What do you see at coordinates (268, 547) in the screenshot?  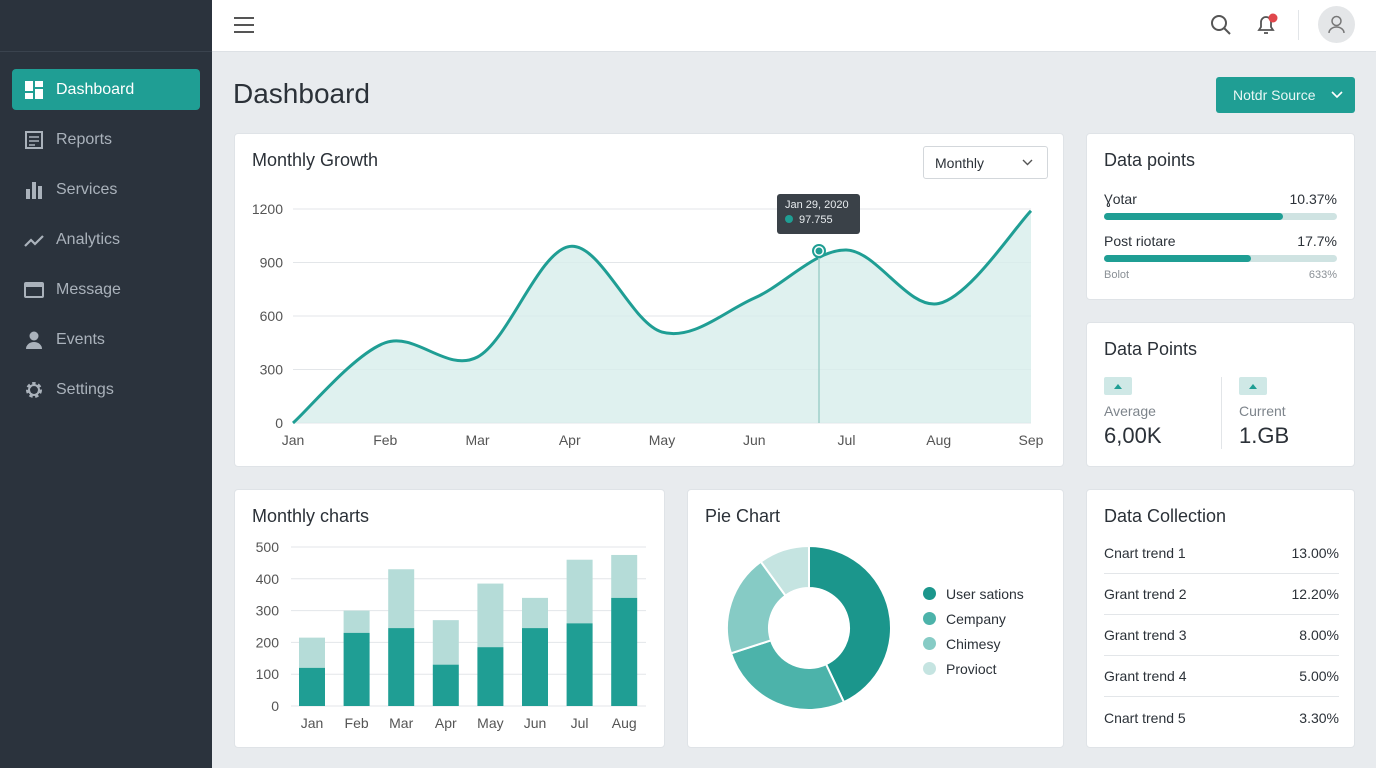 I see `y-tick-label: 500` at bounding box center [268, 547].